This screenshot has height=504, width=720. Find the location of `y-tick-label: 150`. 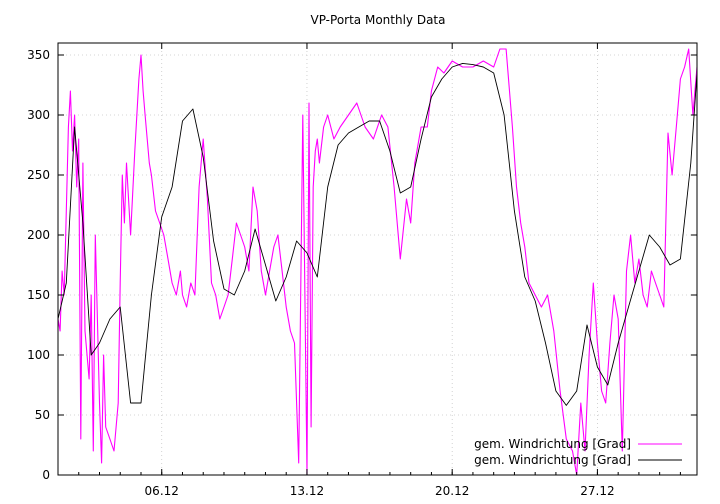

y-tick-label: 150 is located at coordinates (38, 295).